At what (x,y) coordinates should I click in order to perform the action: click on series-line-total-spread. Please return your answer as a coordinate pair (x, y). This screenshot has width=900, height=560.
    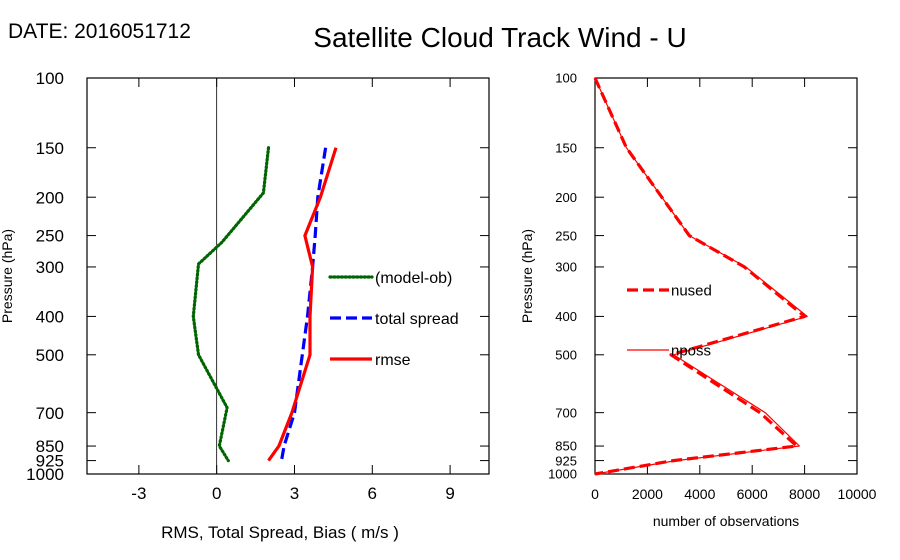
    Looking at the image, I should click on (303, 304).